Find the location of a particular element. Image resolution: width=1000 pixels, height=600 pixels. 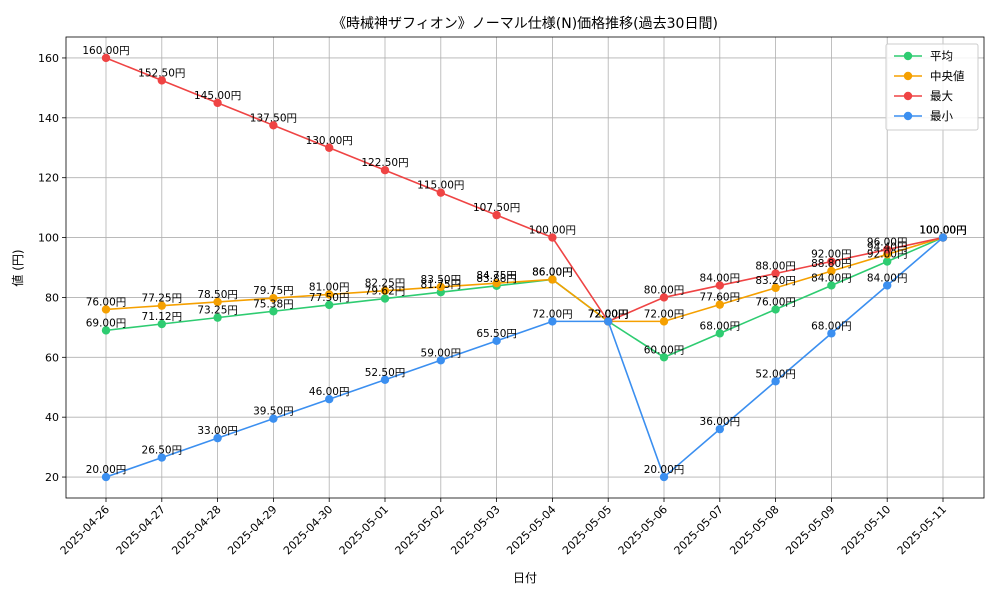

data-label: 88.80円 is located at coordinates (831, 264).